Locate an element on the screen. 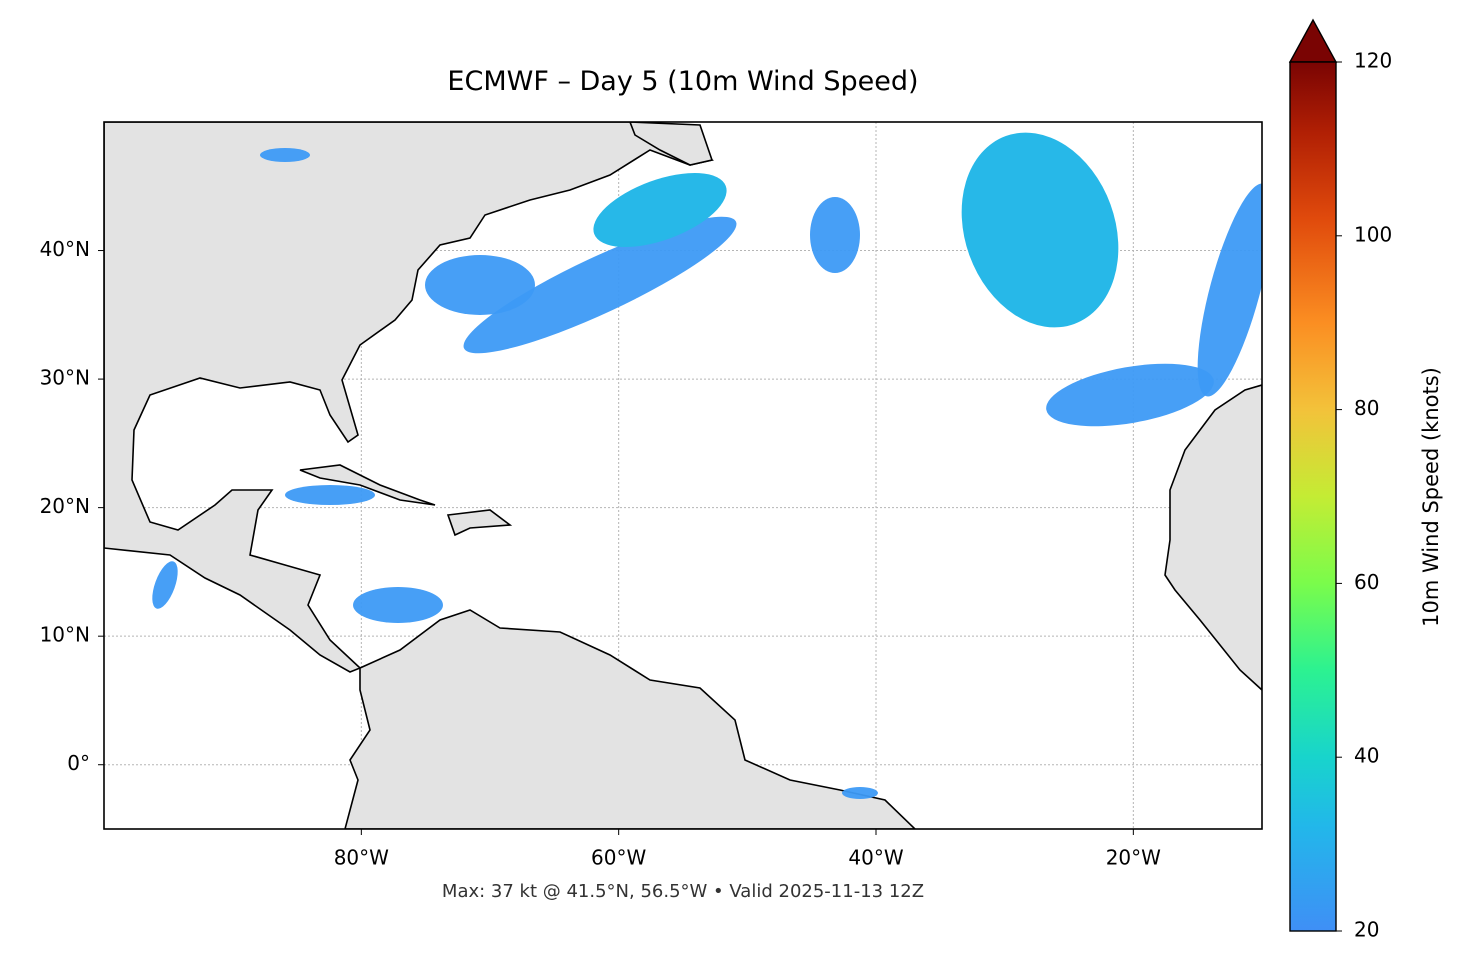 The image size is (1466, 973). south-america is located at coordinates (630, 719).